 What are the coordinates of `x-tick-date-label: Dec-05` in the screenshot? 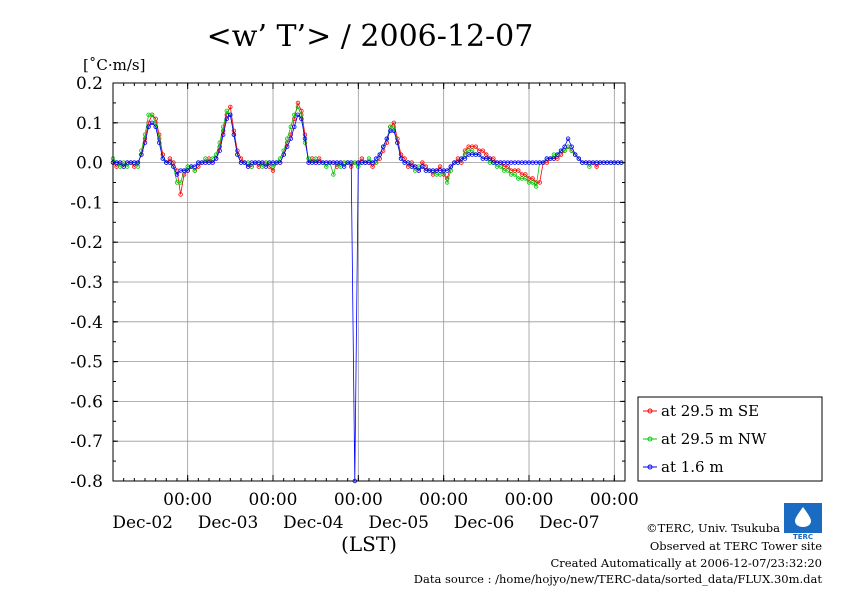 It's located at (398, 523).